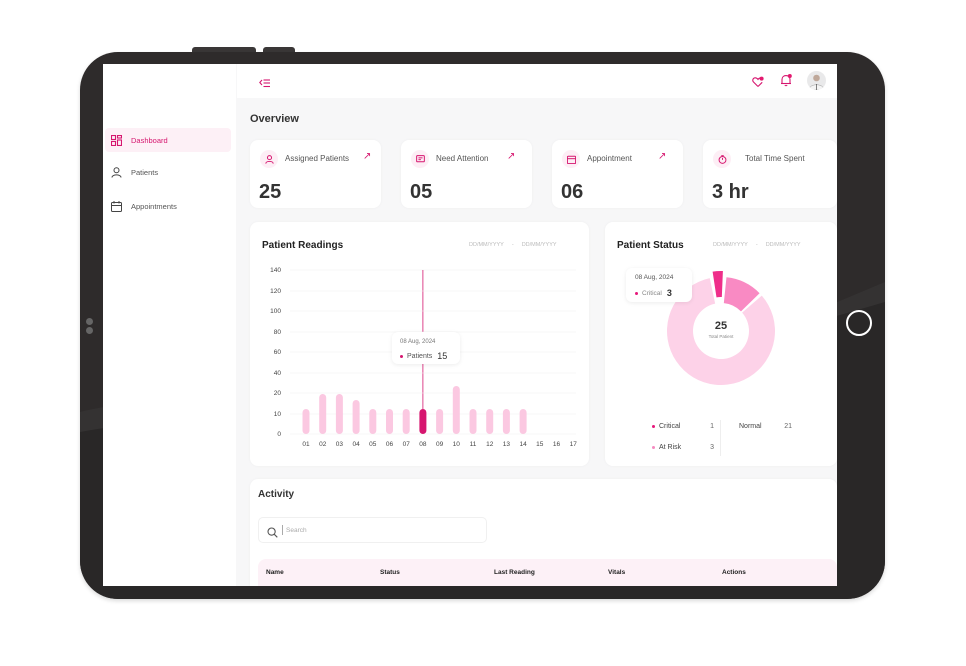 Image resolution: width=966 pixels, height=666 pixels. Describe the element at coordinates (296, 530) in the screenshot. I see `search-placeholder: Search` at that location.